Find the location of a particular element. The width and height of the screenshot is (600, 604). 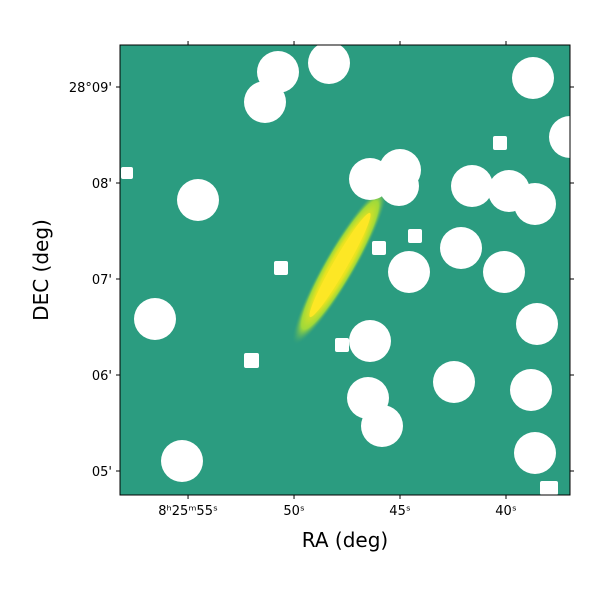

x-tick-label: 45ˢ is located at coordinates (400, 511).